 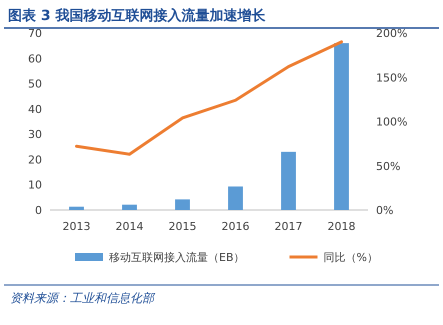 I want to click on y-tick-label: 60, so click(x=35, y=59).